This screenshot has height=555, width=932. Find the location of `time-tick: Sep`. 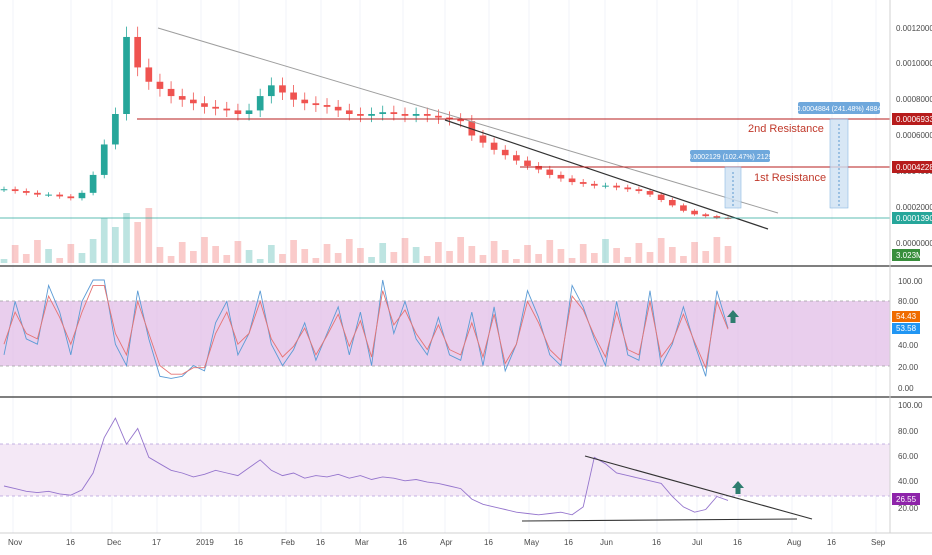

time-tick: Sep is located at coordinates (878, 542).